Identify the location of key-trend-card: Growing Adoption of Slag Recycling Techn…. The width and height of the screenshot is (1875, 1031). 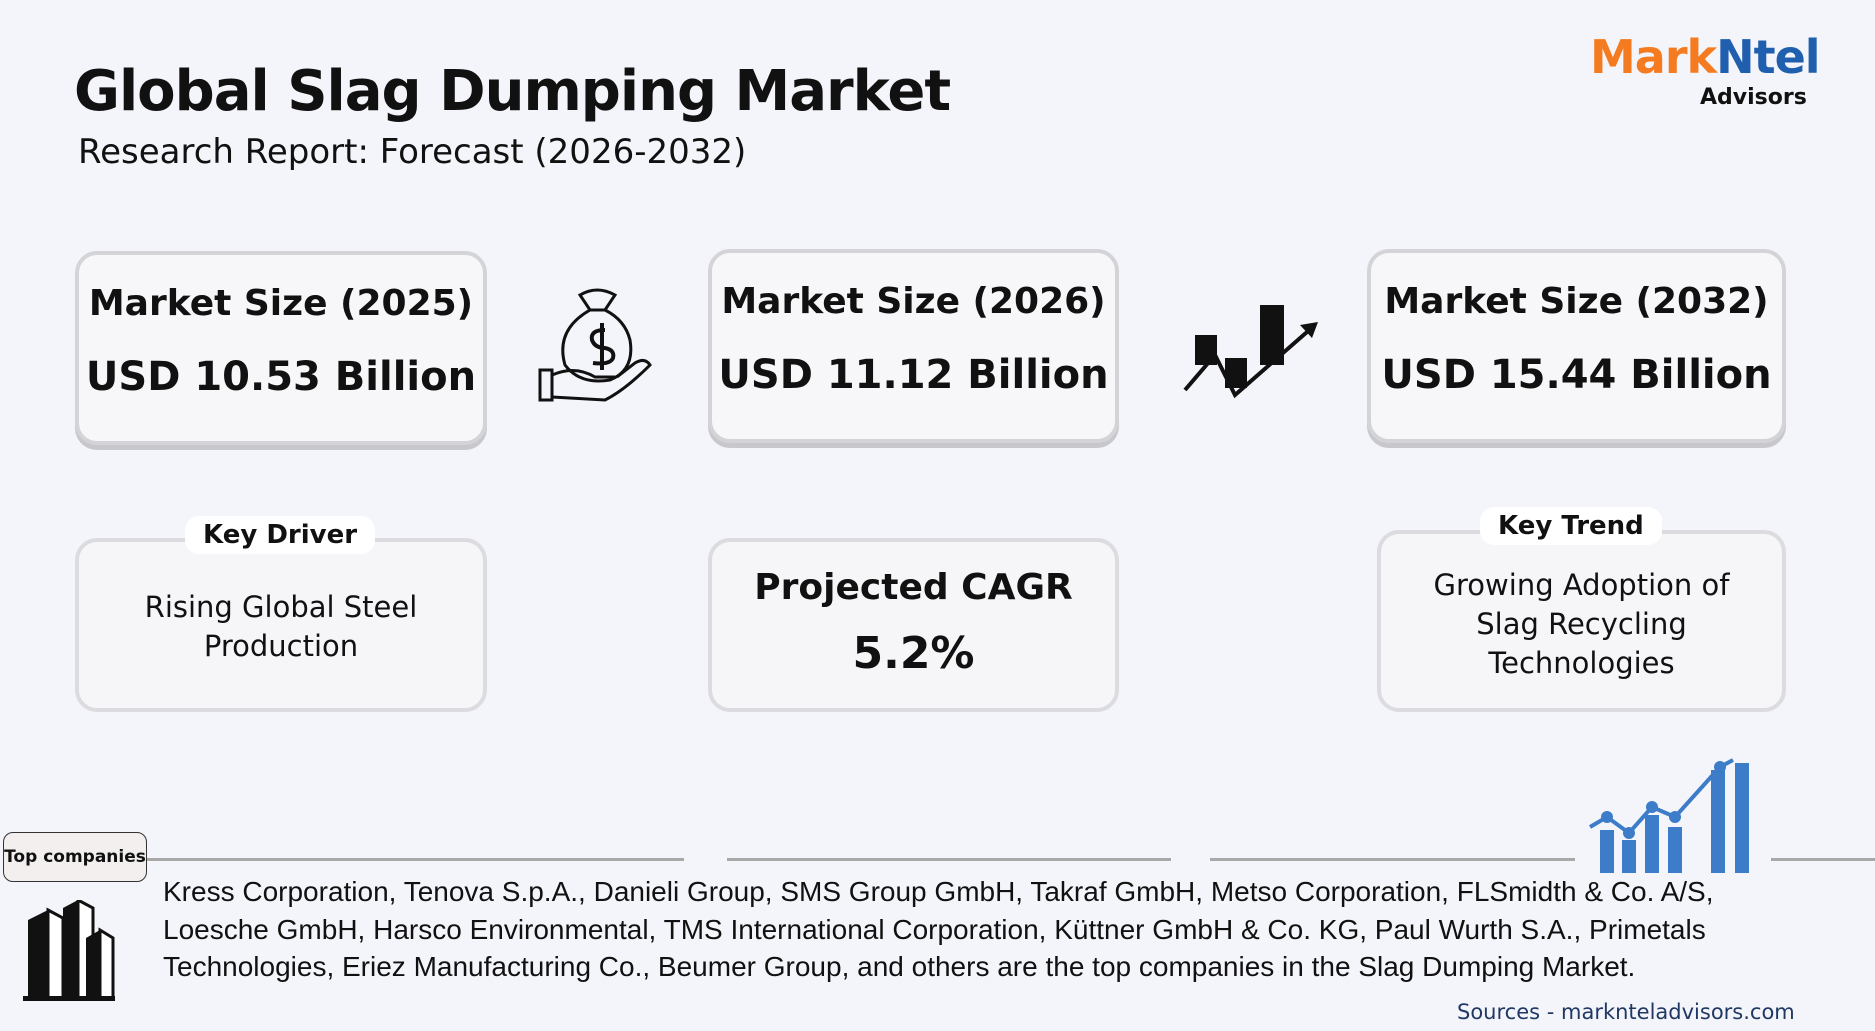
(1581, 621).